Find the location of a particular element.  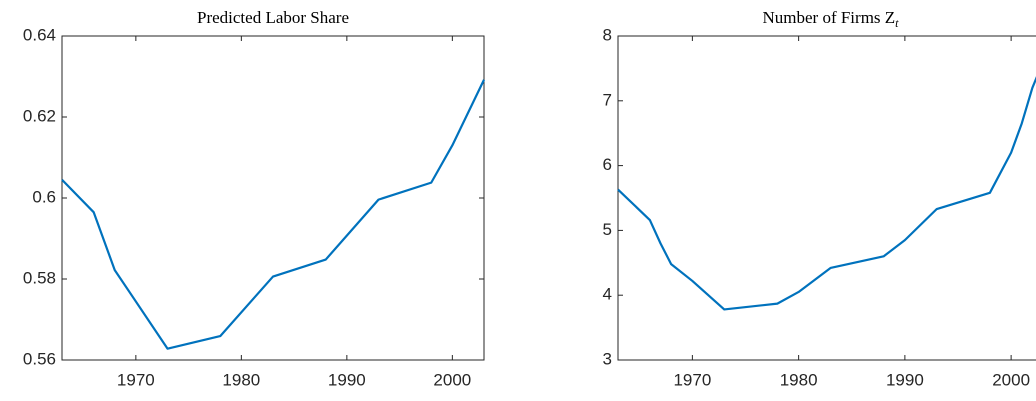

y-tick-label: 0.6 is located at coordinates (44, 196).